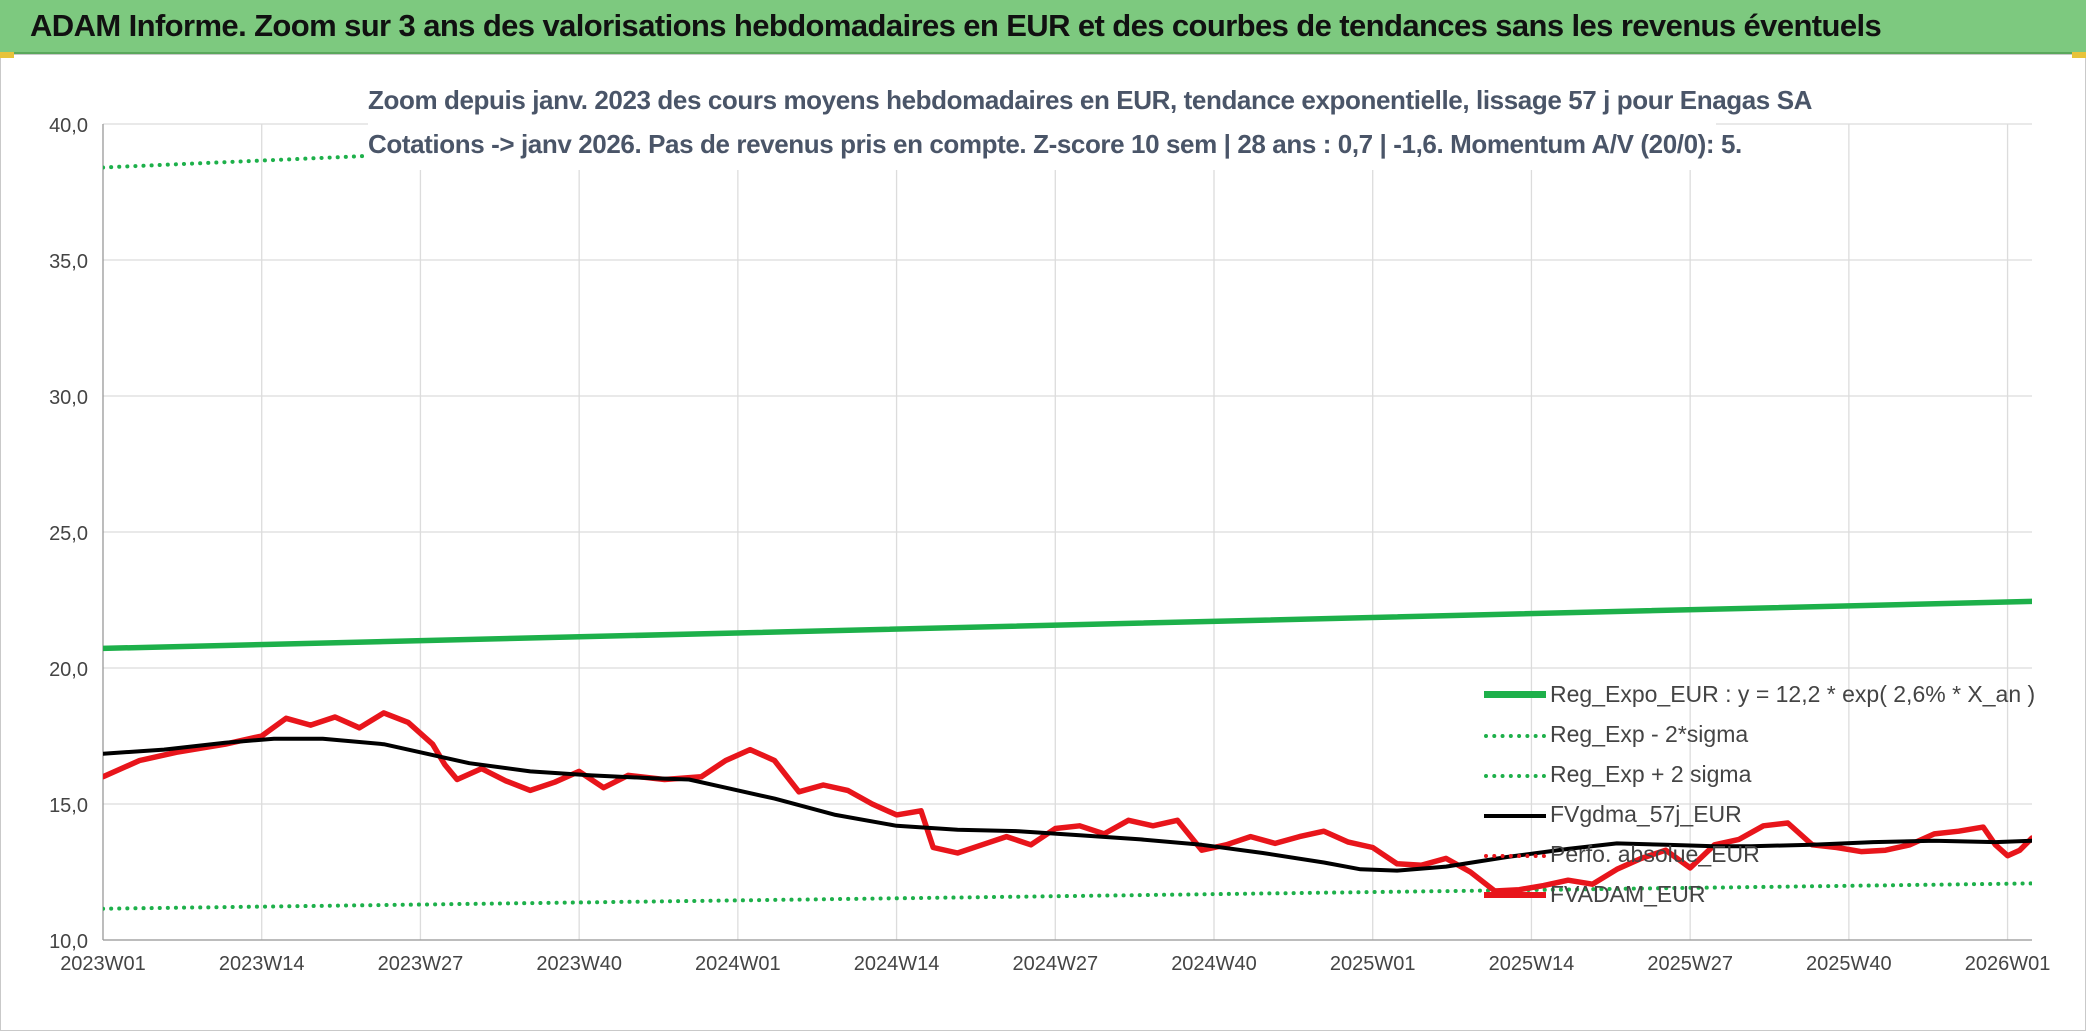  What do you see at coordinates (897, 964) in the screenshot?
I see `x-tick-label: 2024W14` at bounding box center [897, 964].